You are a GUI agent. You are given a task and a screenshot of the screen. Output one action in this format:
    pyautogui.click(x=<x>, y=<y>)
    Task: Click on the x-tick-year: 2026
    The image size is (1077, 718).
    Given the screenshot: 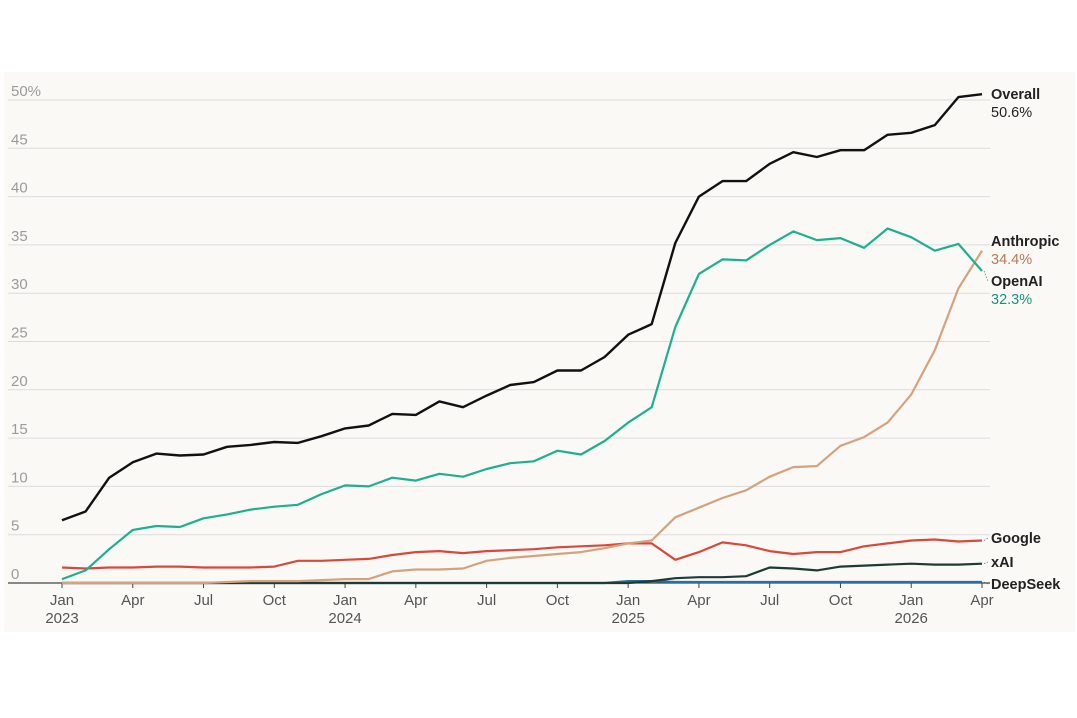 What is the action you would take?
    pyautogui.click(x=911, y=618)
    